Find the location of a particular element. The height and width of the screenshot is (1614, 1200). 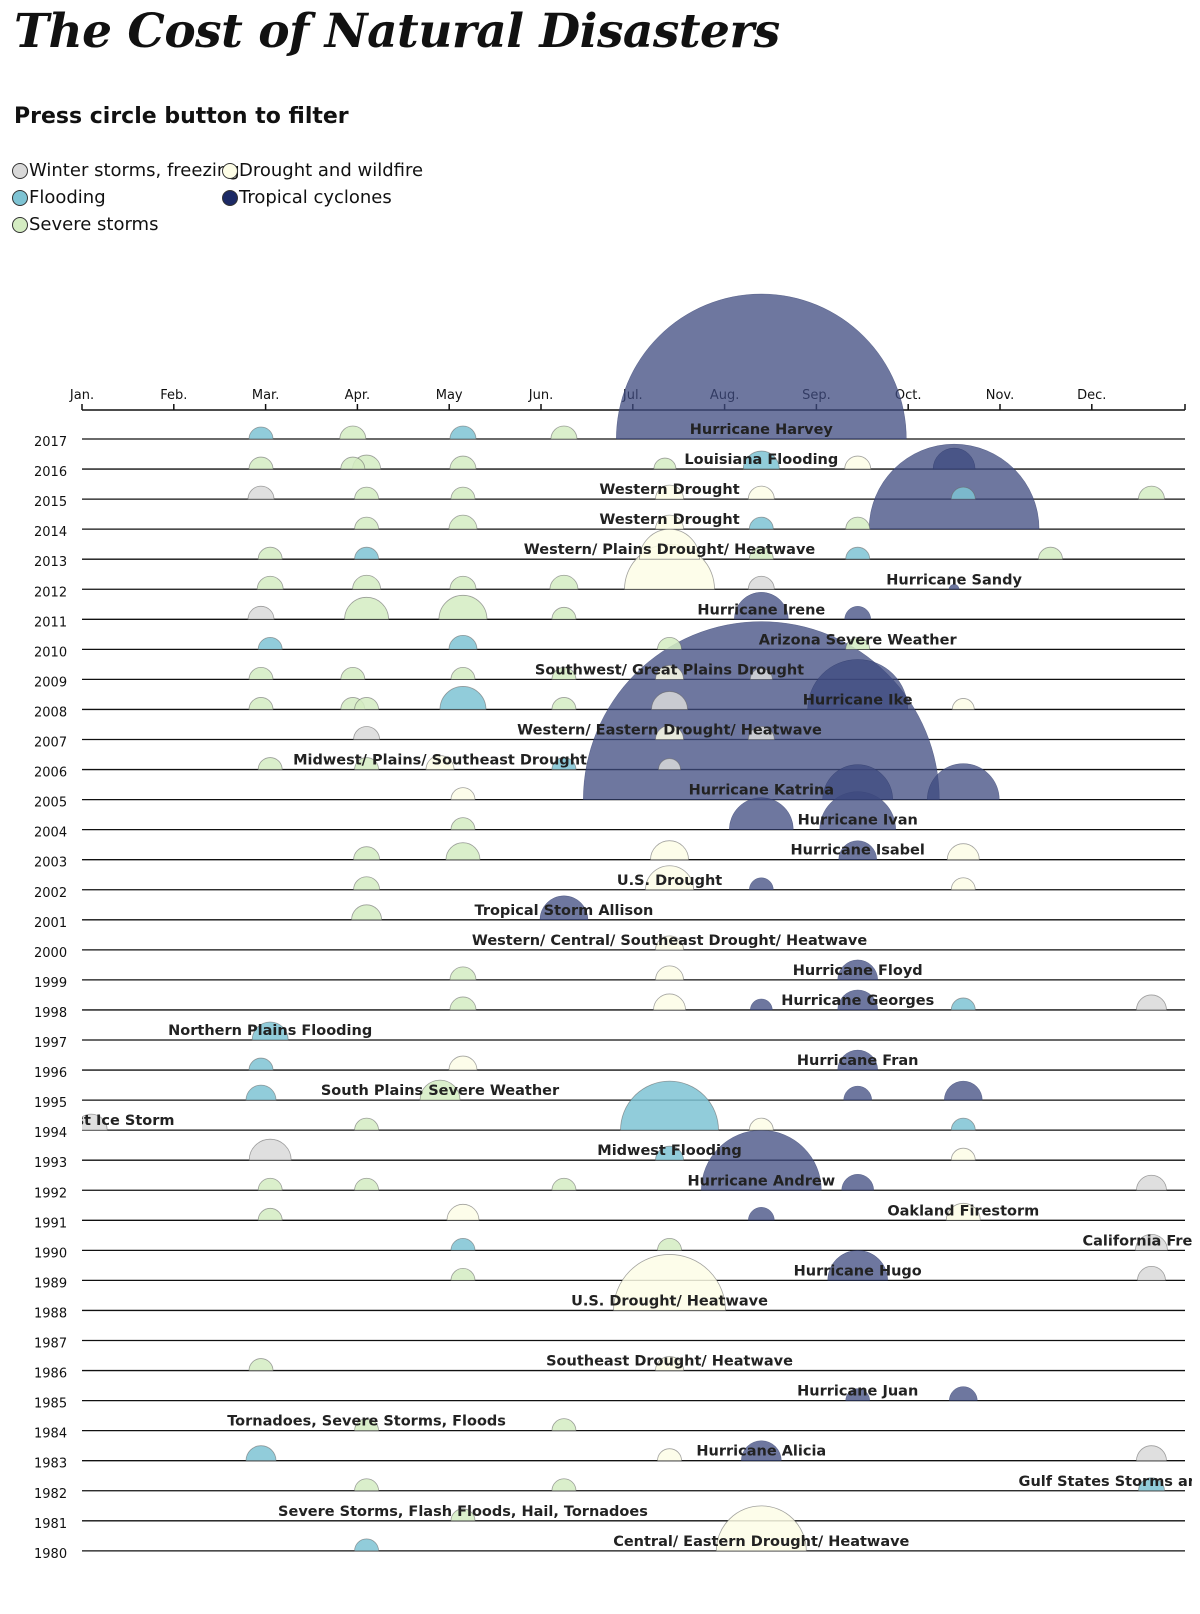

legend-circle-button-flooding is located at coordinates (20, 197).